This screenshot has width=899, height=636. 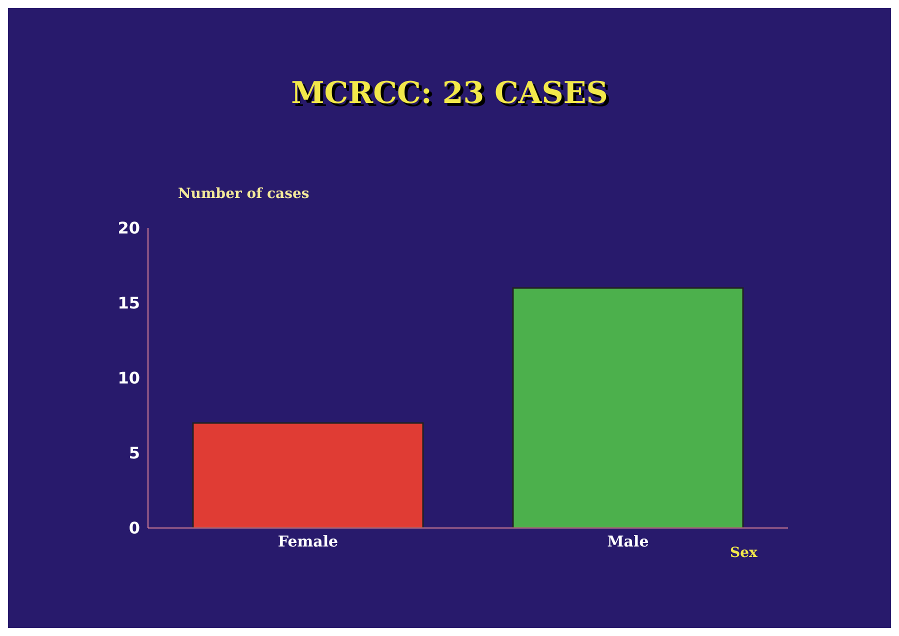 What do you see at coordinates (129, 378) in the screenshot?
I see `y-tick-label: 10` at bounding box center [129, 378].